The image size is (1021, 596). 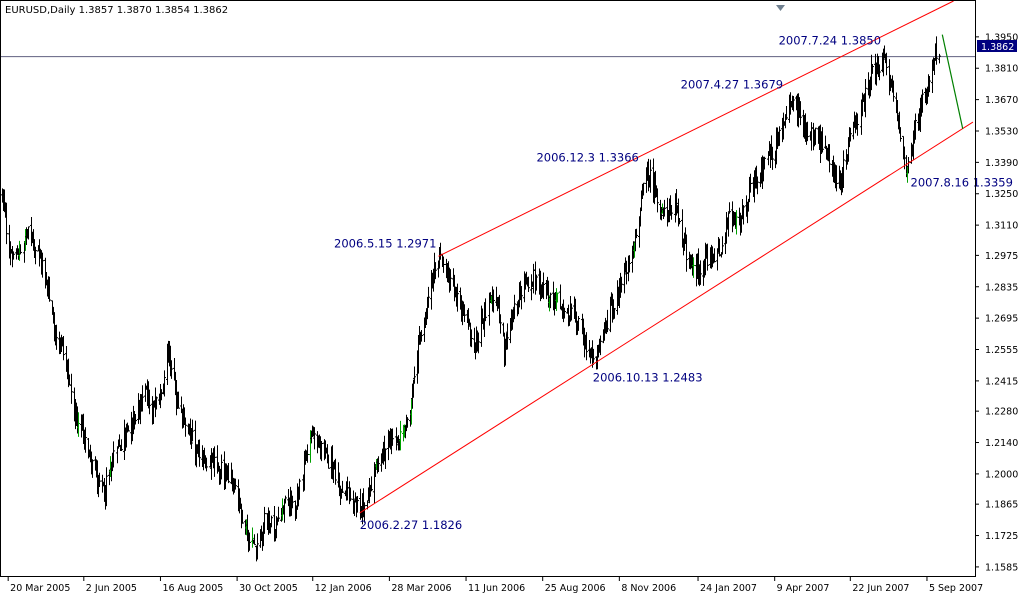 I want to click on x-tick-label: 2 Jun 2005, so click(x=111, y=588).